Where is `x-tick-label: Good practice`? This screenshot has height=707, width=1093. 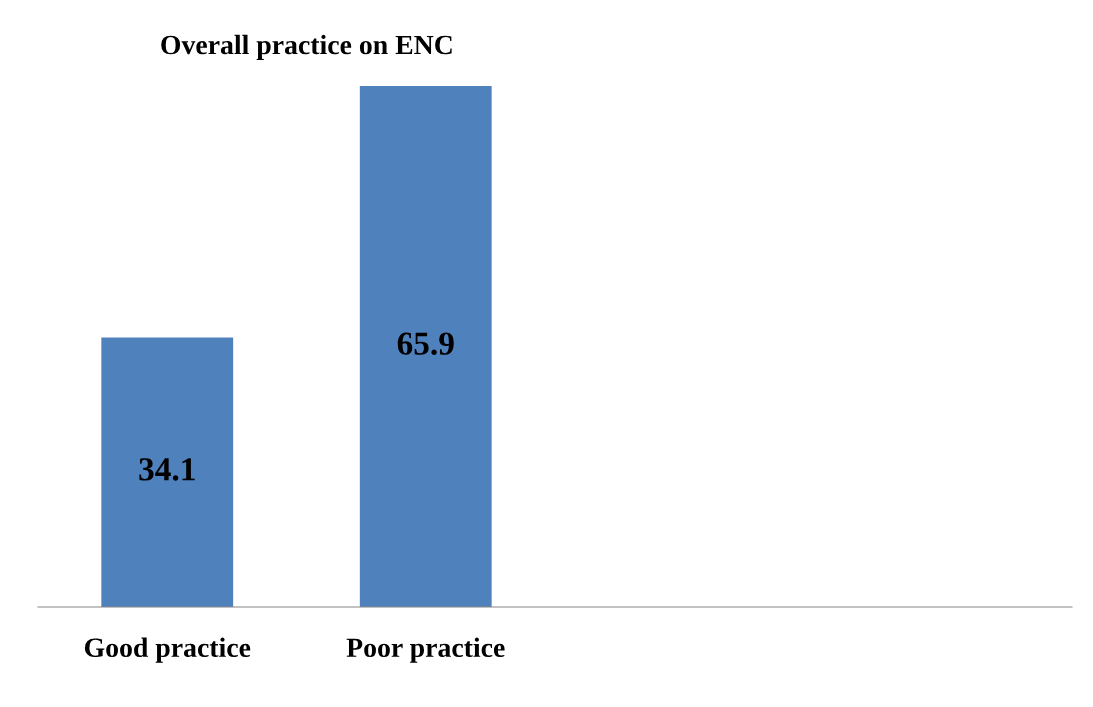 x-tick-label: Good practice is located at coordinates (167, 650).